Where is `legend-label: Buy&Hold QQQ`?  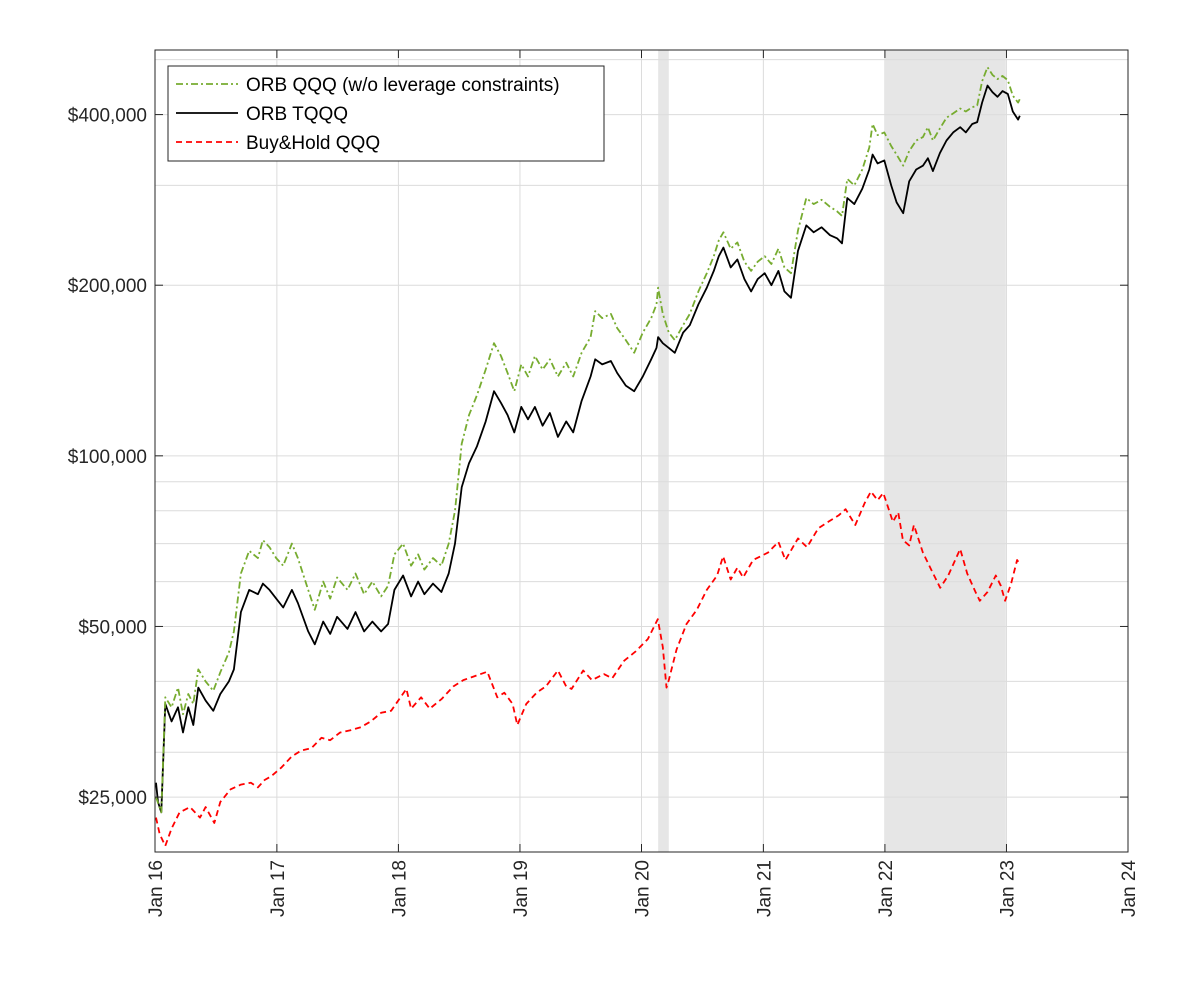
legend-label: Buy&Hold QQQ is located at coordinates (313, 143).